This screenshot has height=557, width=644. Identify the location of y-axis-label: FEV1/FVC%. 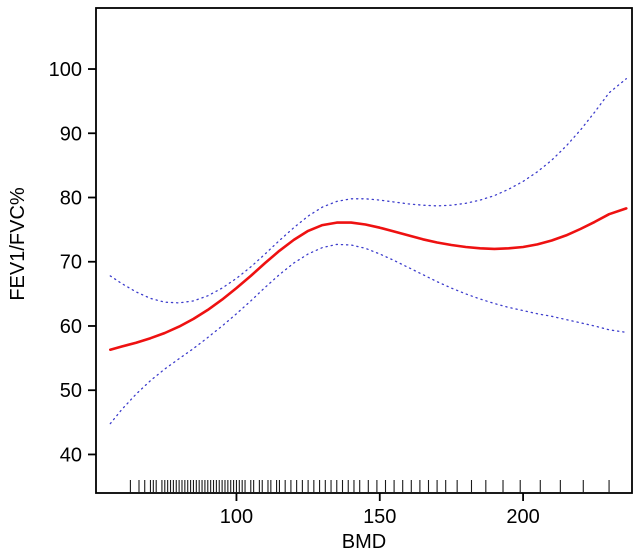
(18, 244).